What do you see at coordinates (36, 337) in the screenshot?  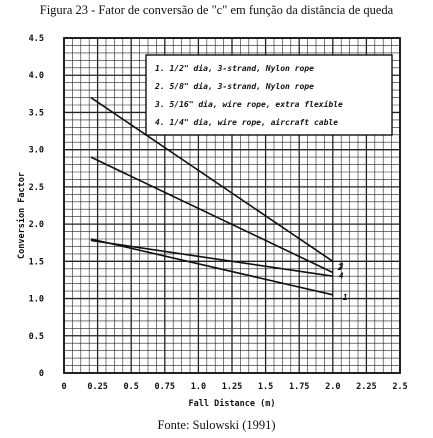 I see `y-tick-label: 0.5` at bounding box center [36, 337].